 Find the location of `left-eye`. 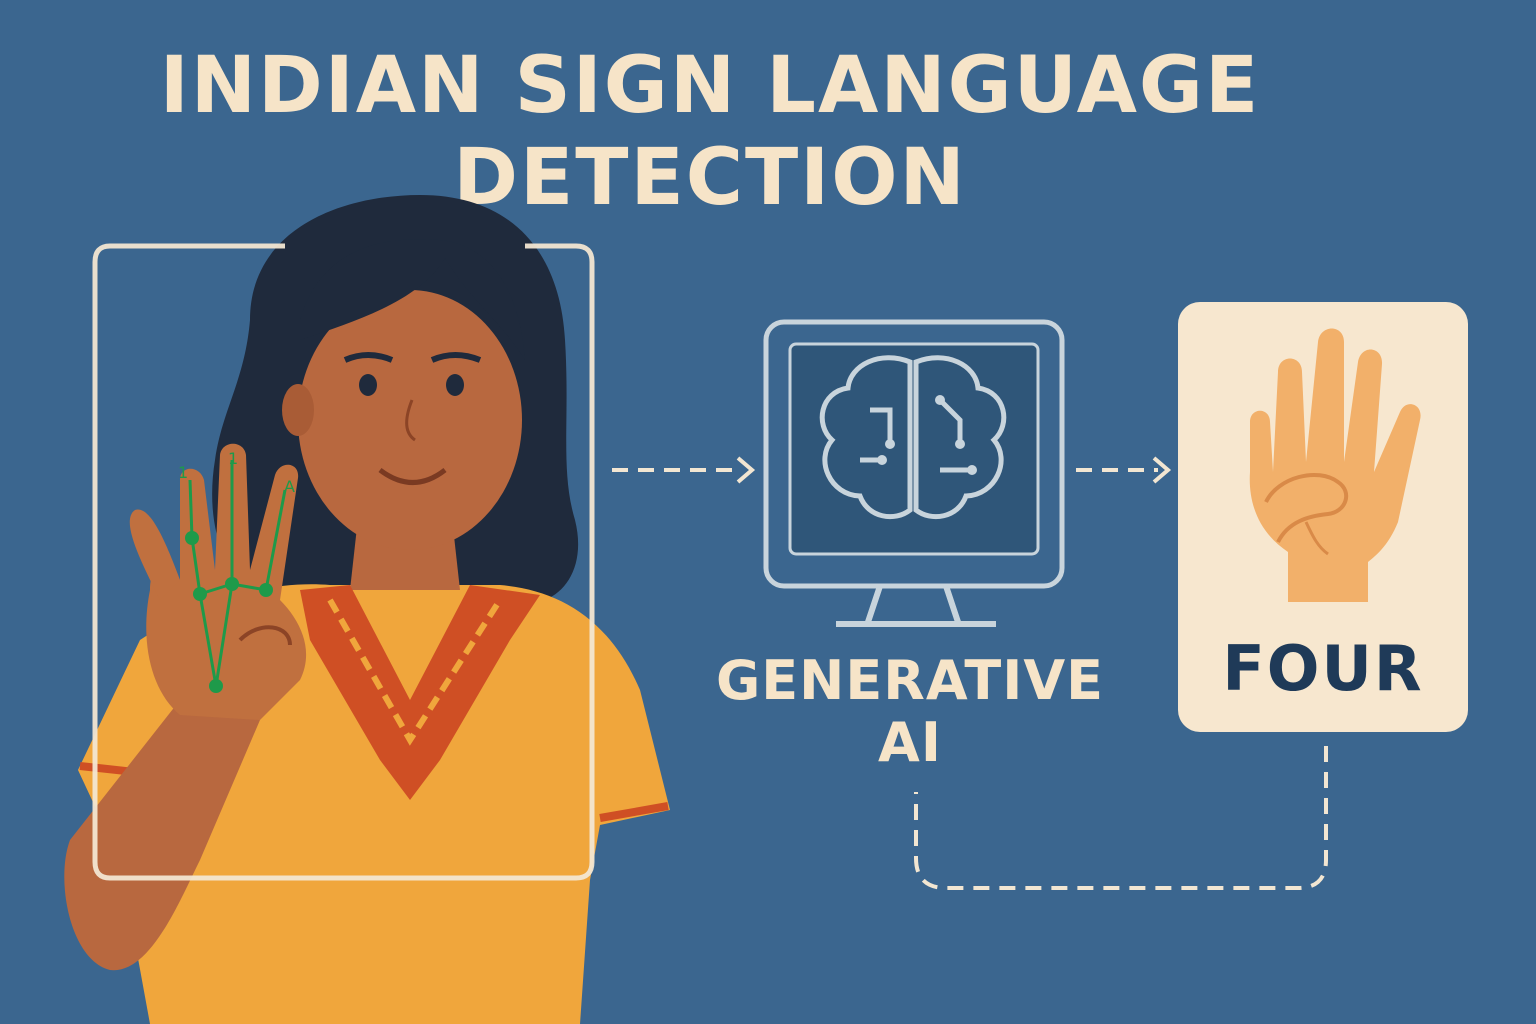

left-eye is located at coordinates (368, 385).